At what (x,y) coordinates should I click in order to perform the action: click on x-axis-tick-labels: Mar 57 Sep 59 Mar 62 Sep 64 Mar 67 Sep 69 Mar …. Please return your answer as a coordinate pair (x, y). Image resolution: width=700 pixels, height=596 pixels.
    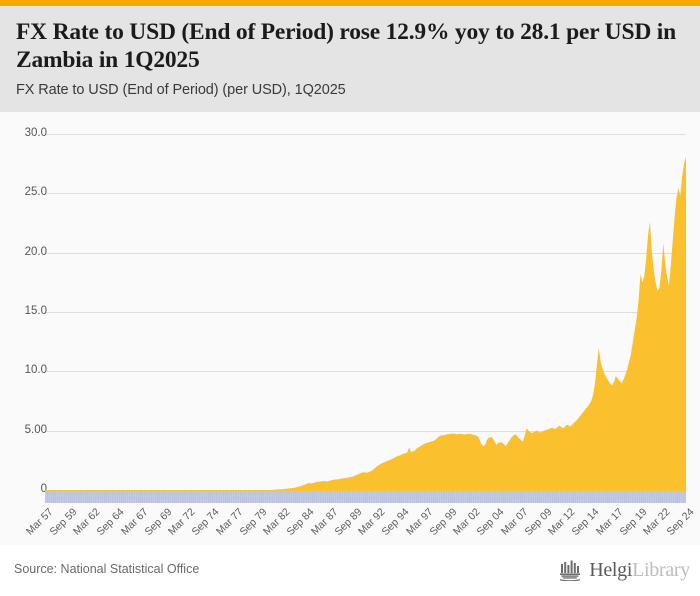
    Looking at the image, I should click on (350, 524).